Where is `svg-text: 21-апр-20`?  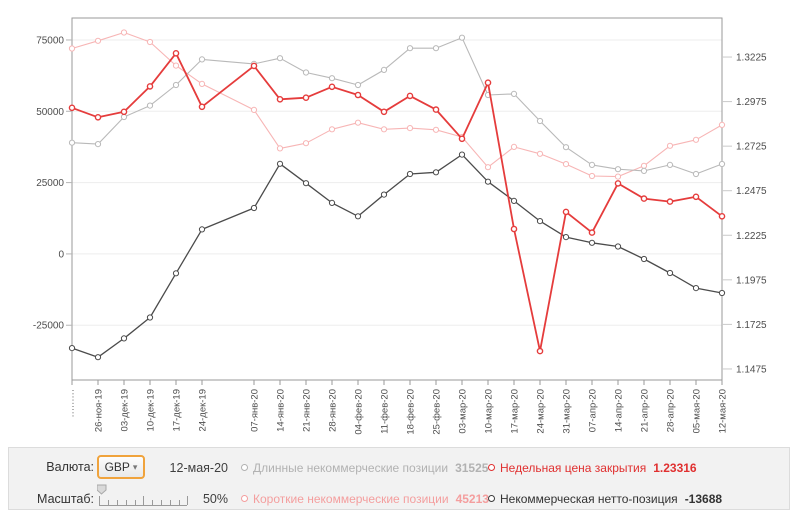 svg-text: 21-апр-20 is located at coordinates (645, 410).